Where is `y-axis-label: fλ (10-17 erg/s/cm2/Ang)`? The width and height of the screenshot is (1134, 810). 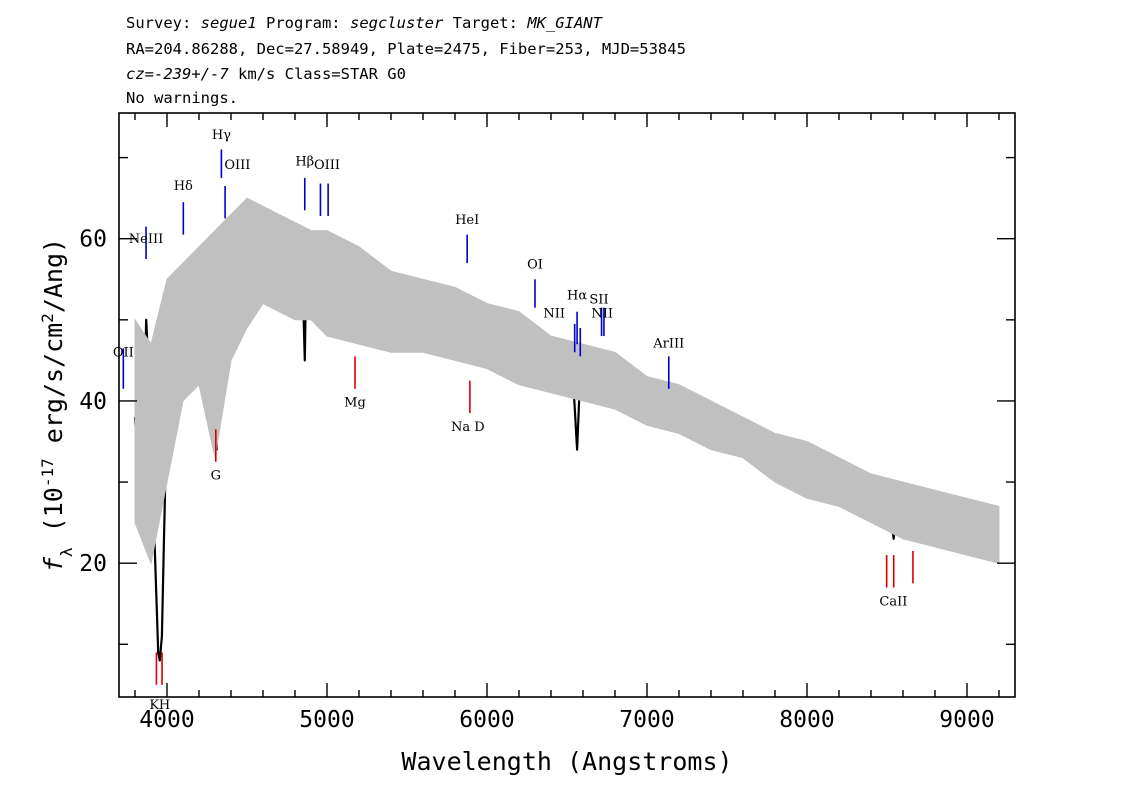 y-axis-label: fλ (10-17 erg/s/cm2/Ang) is located at coordinates (57, 405).